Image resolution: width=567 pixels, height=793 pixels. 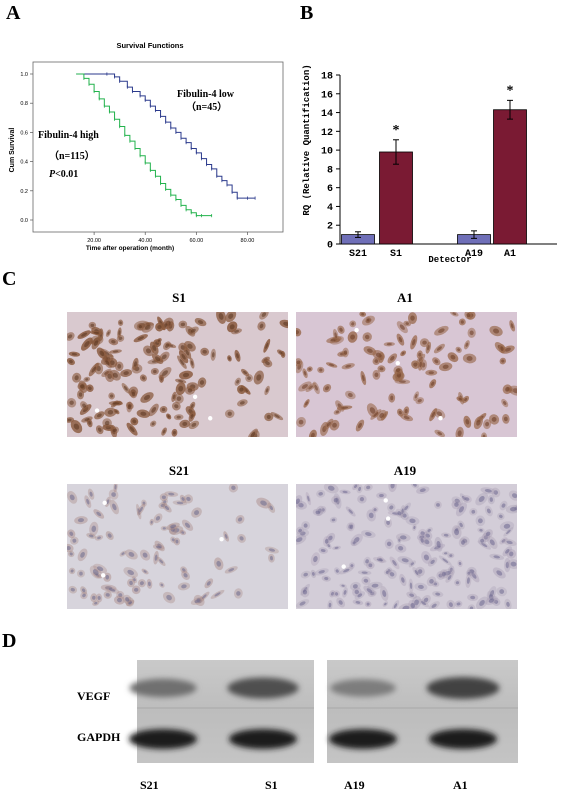 What do you see at coordinates (166, 136) in the screenshot?
I see `survival-line-low` at bounding box center [166, 136].